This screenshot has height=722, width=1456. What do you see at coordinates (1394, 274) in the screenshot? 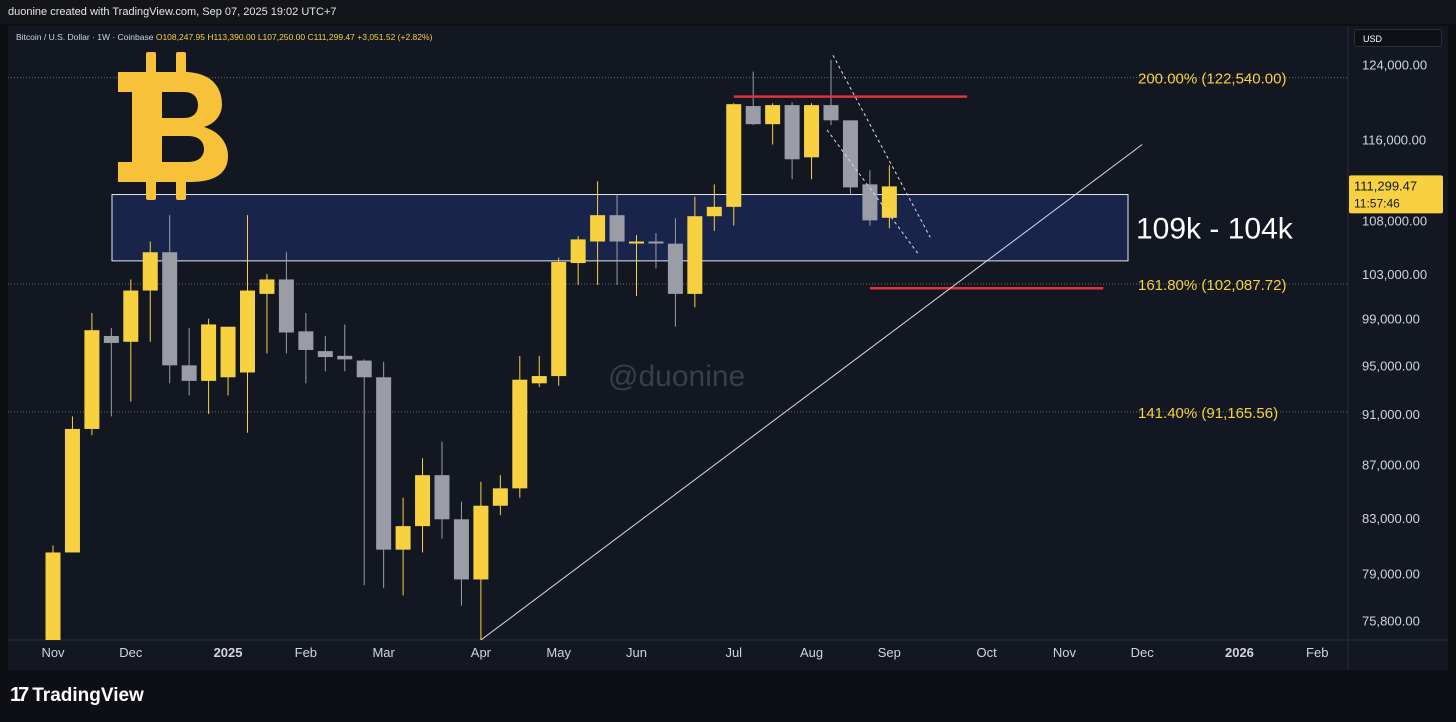
I see `y-tick-label: 103,000.00` at bounding box center [1394, 274].